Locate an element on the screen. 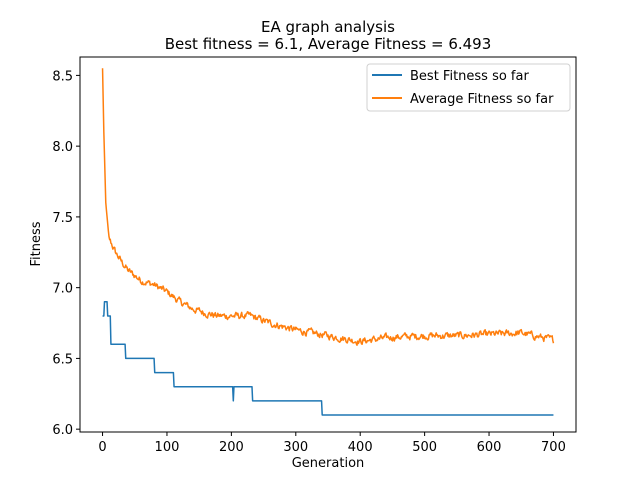 This screenshot has height=480, width=640. x-tick-label: 400 is located at coordinates (360, 447).